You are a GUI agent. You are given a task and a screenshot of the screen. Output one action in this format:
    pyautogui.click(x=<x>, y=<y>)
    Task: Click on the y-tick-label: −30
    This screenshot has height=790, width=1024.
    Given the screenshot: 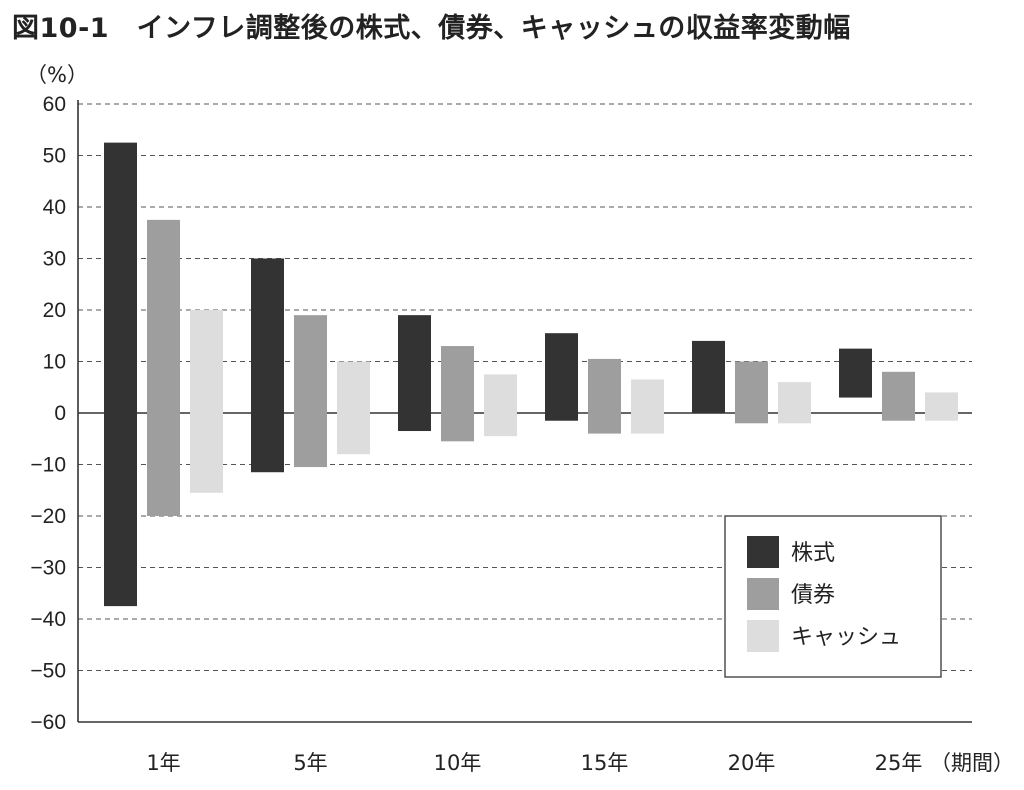 What is the action you would take?
    pyautogui.click(x=48, y=568)
    